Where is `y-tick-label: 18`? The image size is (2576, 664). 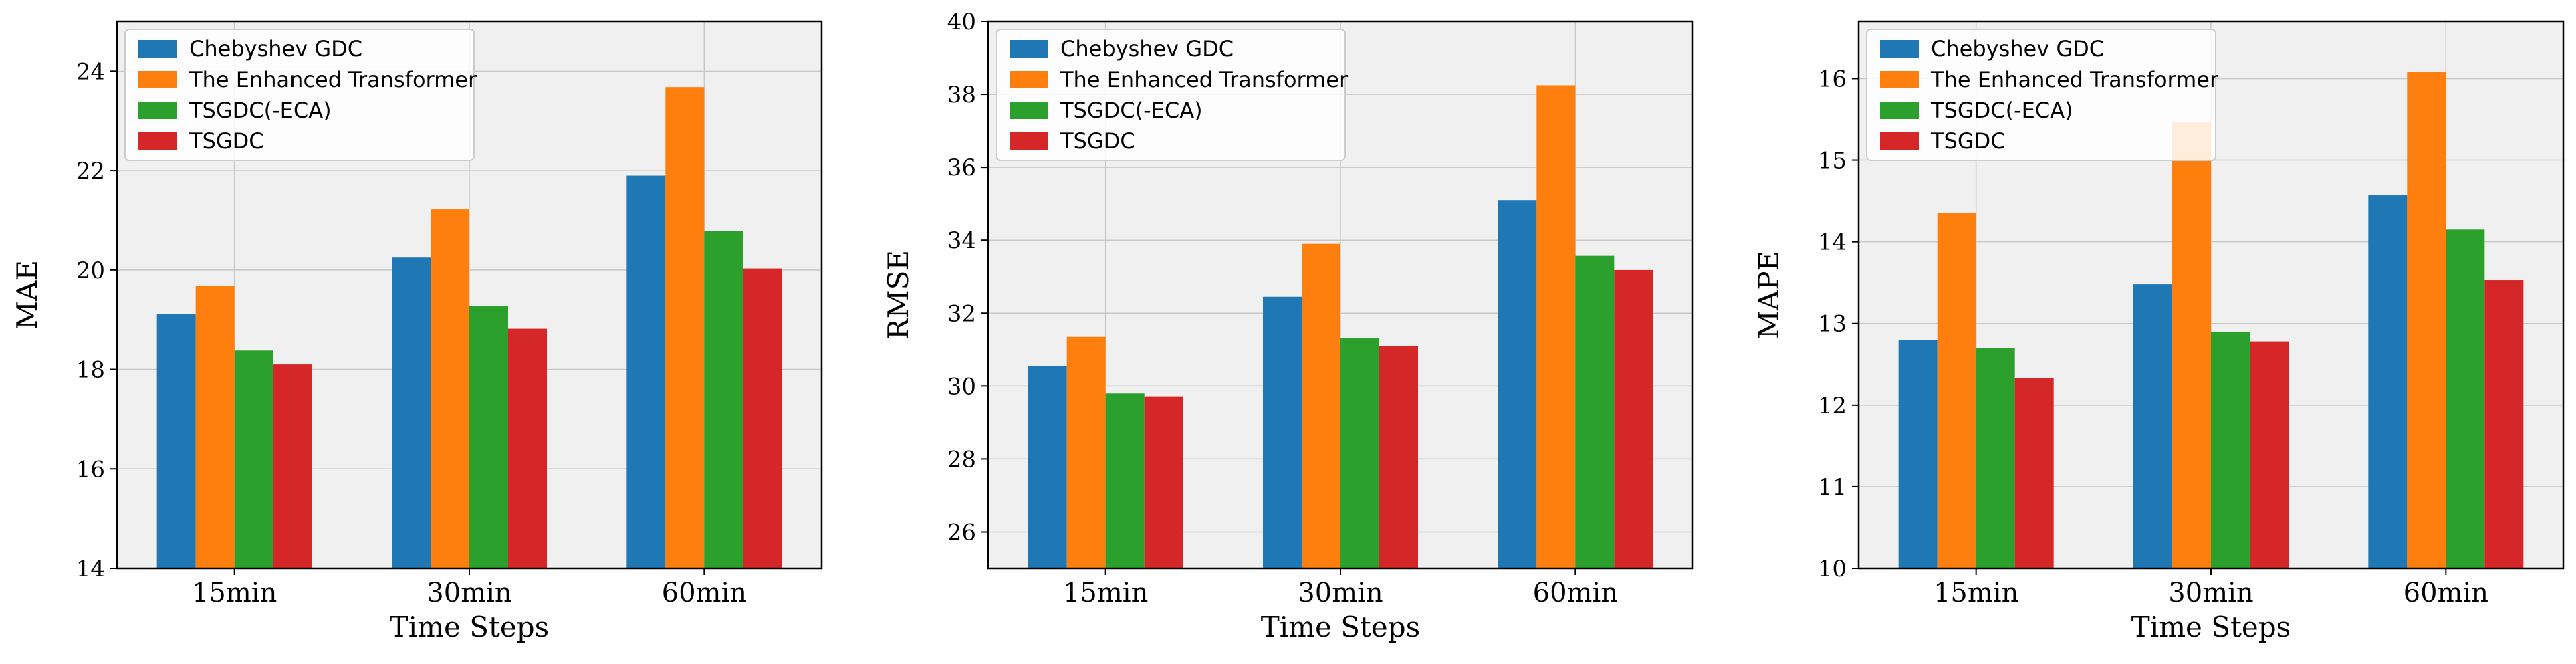 y-tick-label: 18 is located at coordinates (90, 370).